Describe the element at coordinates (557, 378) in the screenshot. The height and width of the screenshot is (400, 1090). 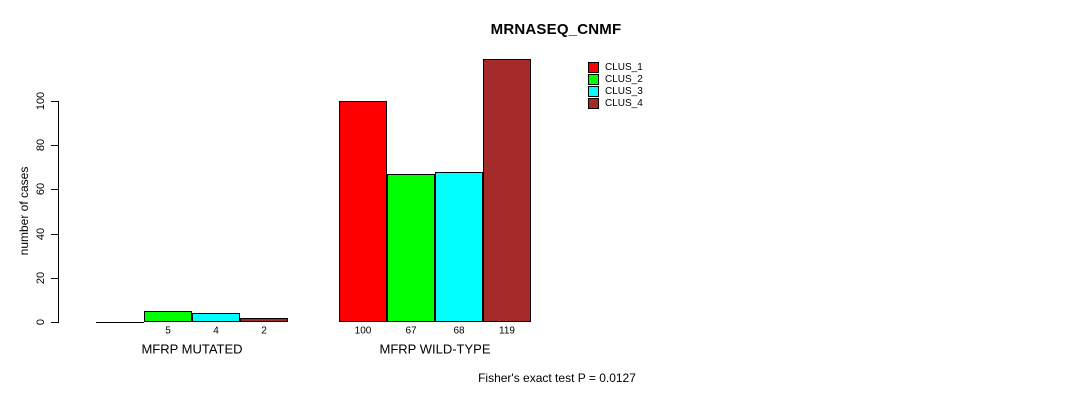
I see `annotation-text: Fisher's exact test P = 0.0127` at that location.